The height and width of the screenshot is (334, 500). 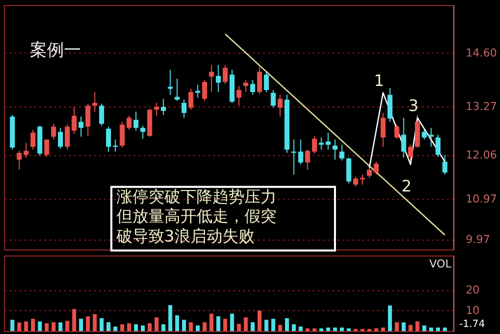 What do you see at coordinates (482, 155) in the screenshot?
I see `y-tick-label: 12.06` at bounding box center [482, 155].